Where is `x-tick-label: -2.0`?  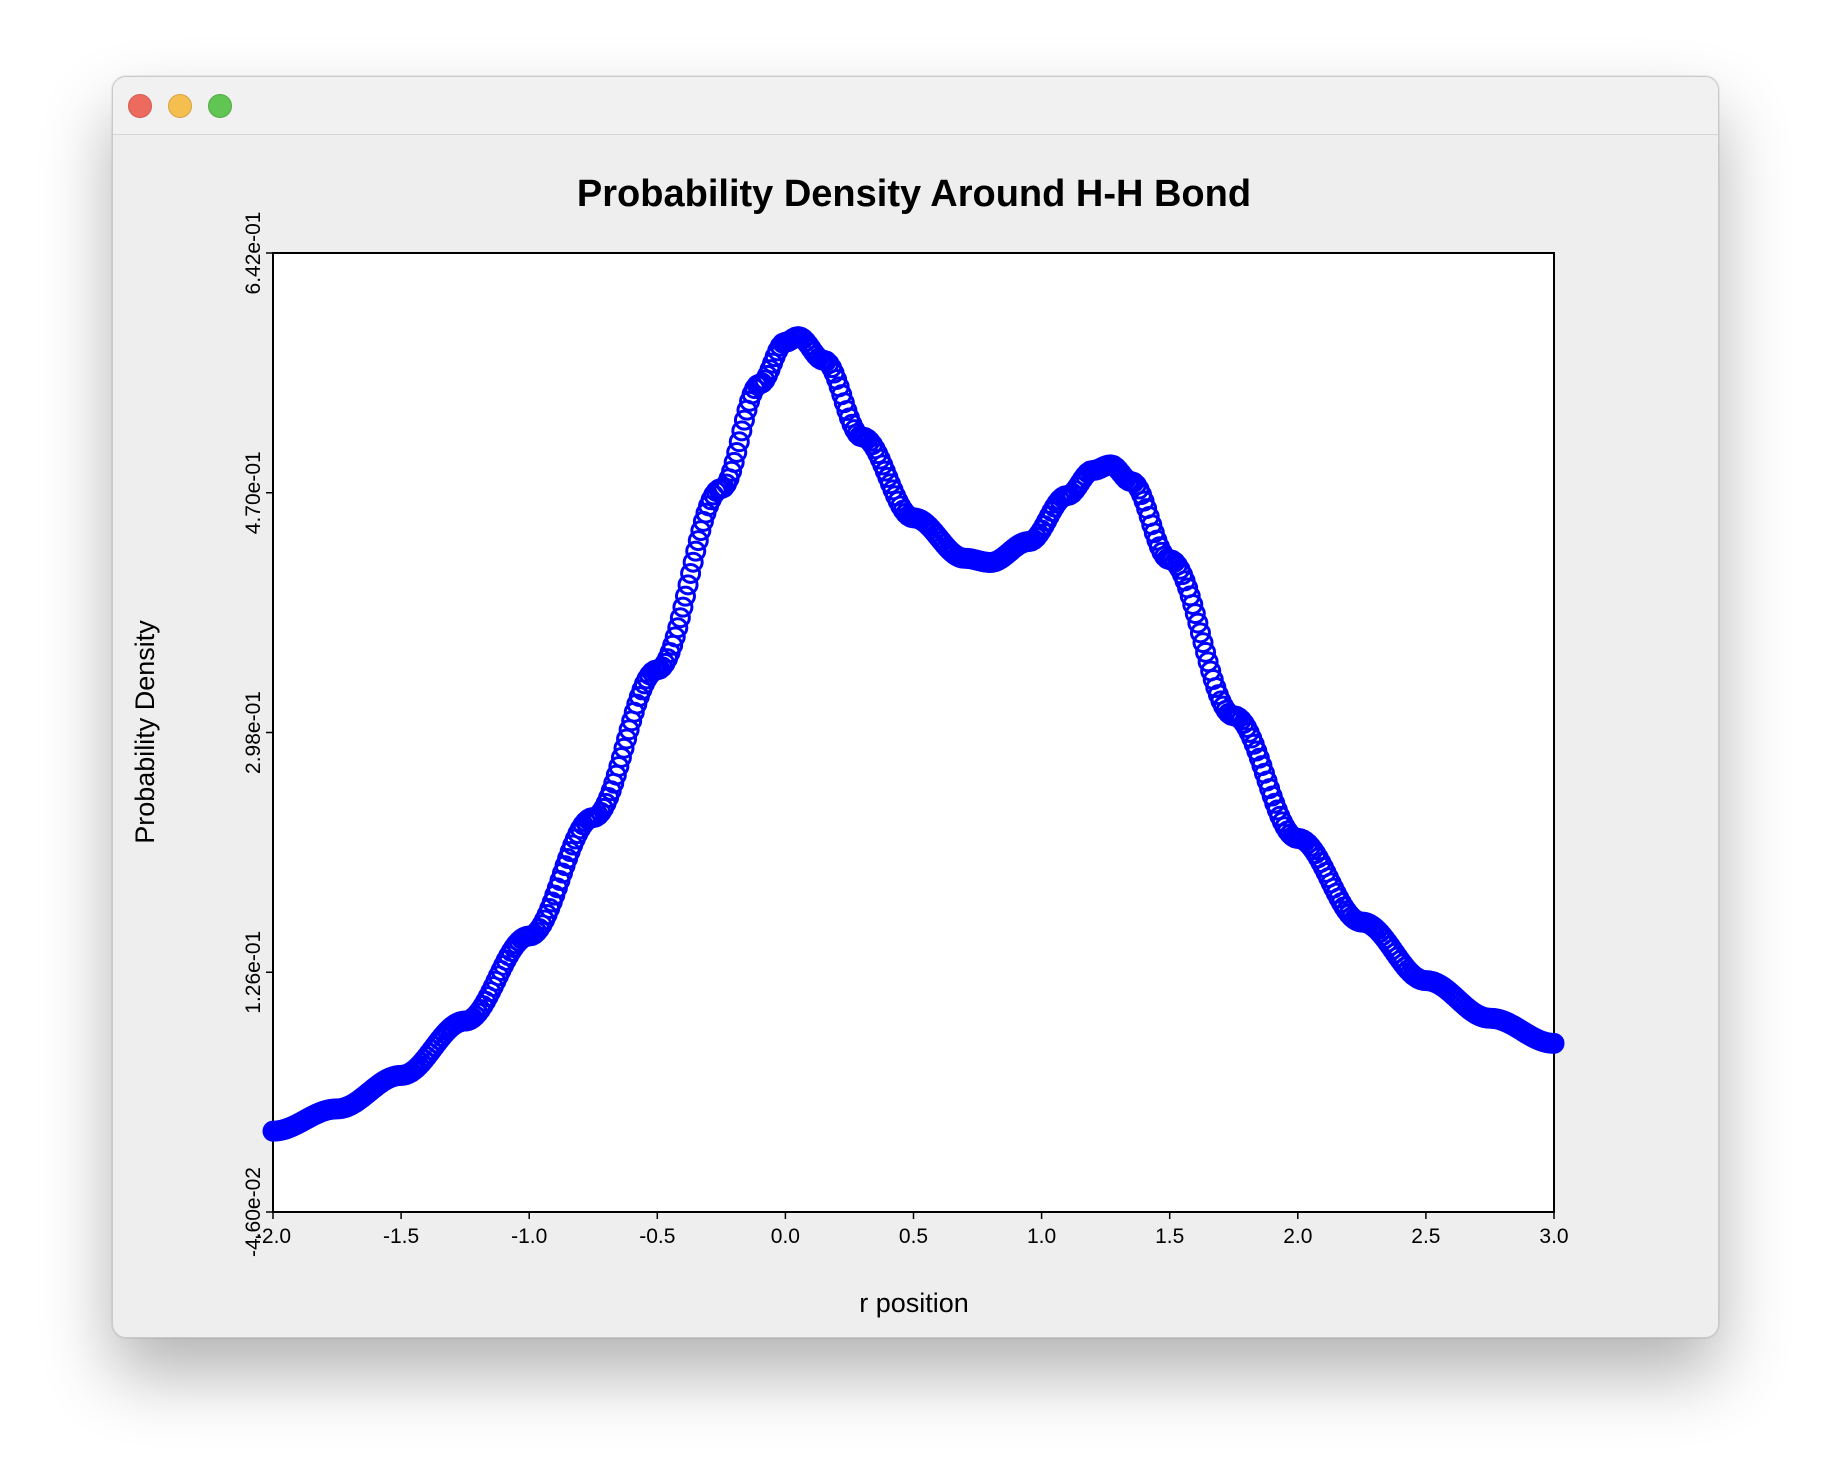
x-tick-label: -2.0 is located at coordinates (273, 1236).